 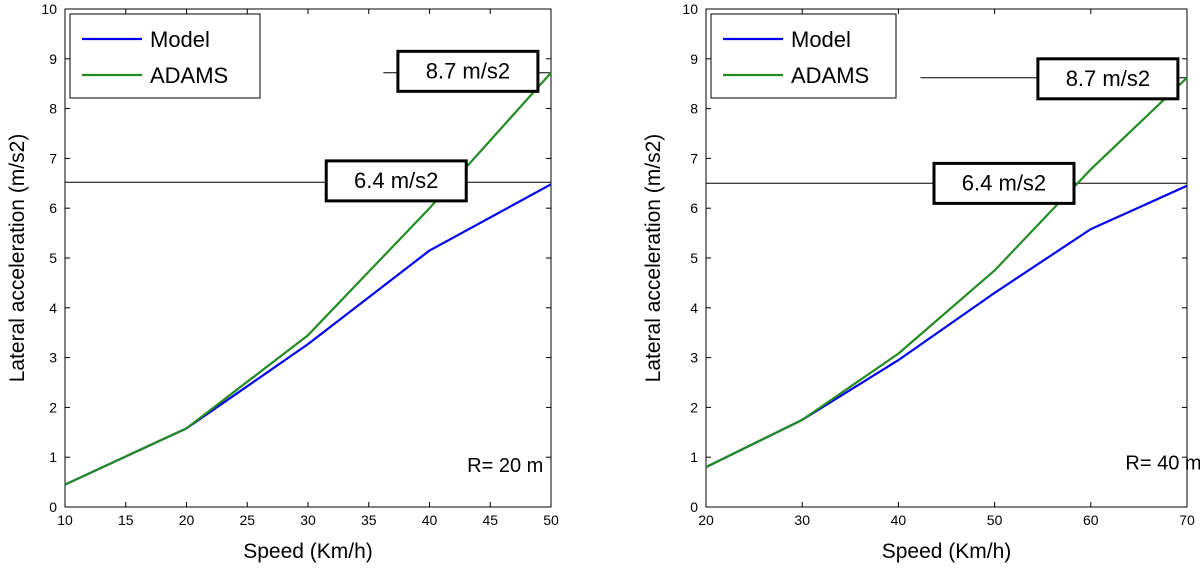 What do you see at coordinates (247, 520) in the screenshot?
I see `x-tick-label: 25` at bounding box center [247, 520].